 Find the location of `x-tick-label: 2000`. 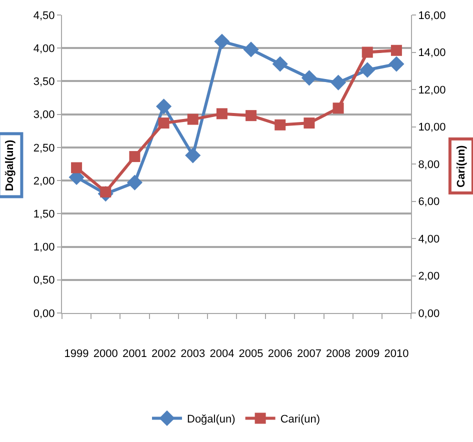

x-tick-label: 2000 is located at coordinates (105, 354).